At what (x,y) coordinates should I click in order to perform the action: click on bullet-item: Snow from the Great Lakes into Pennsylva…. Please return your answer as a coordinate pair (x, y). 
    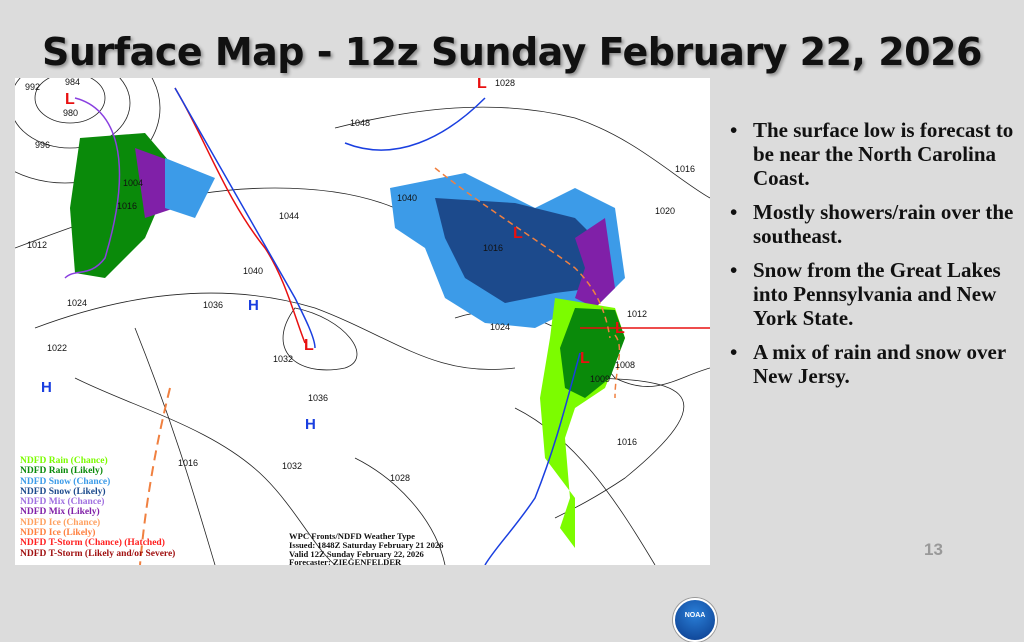
    Looking at the image, I should click on (873, 294).